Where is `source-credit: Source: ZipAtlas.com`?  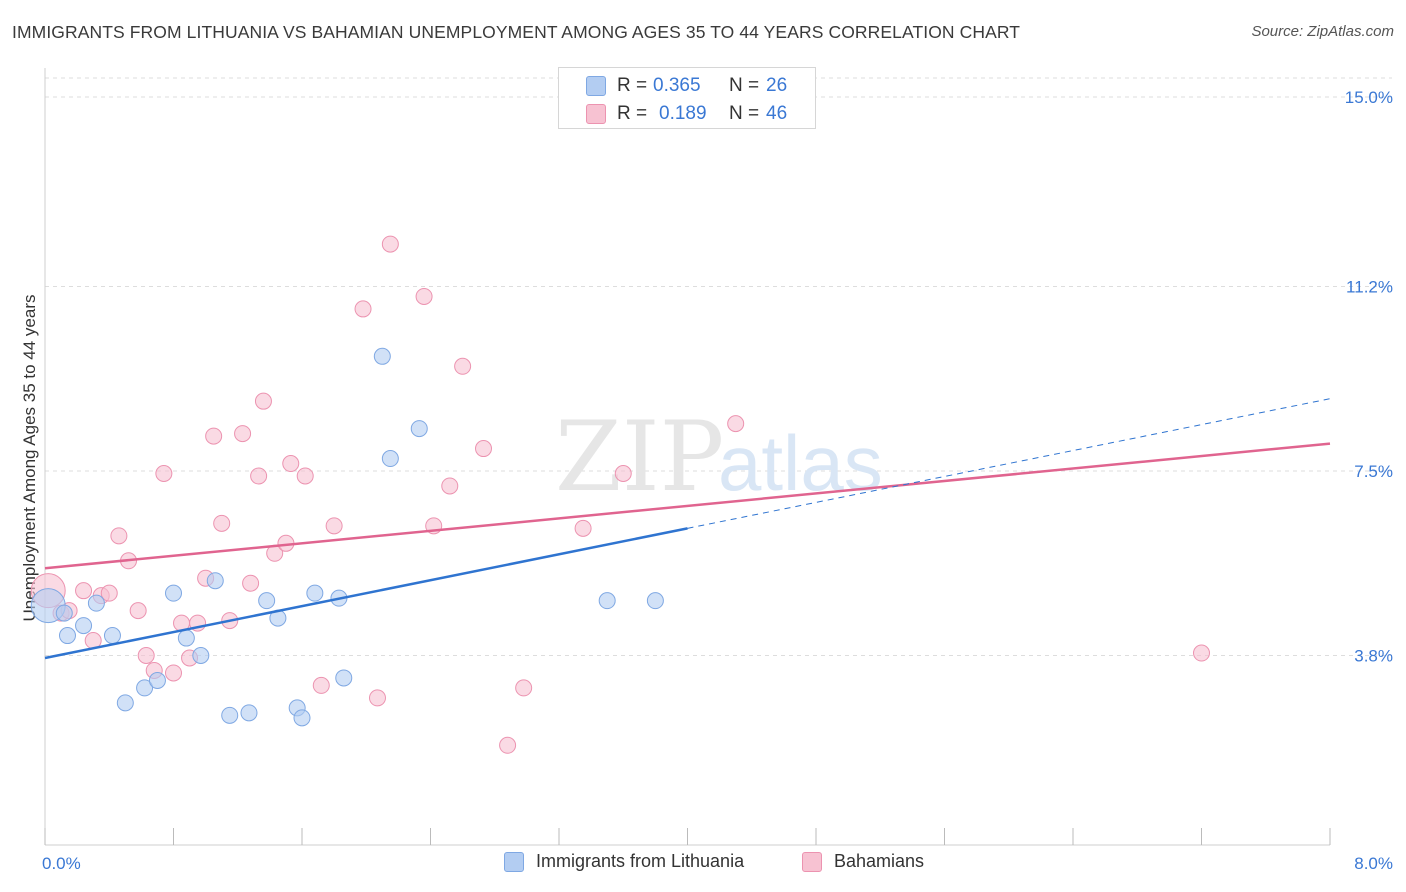 source-credit: Source: ZipAtlas.com is located at coordinates (1322, 31).